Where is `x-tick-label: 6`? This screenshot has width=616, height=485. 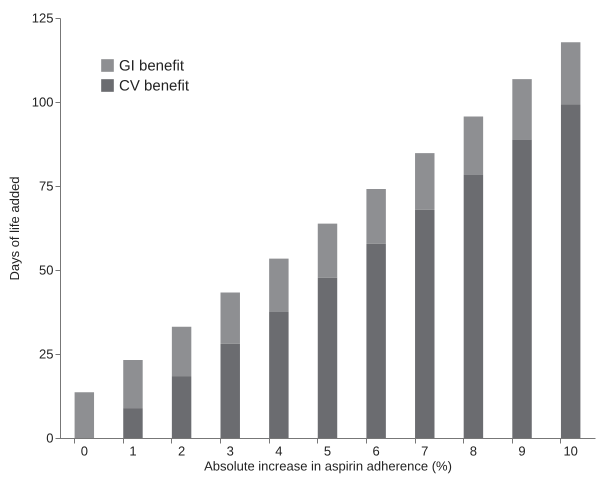 x-tick-label: 6 is located at coordinates (376, 451).